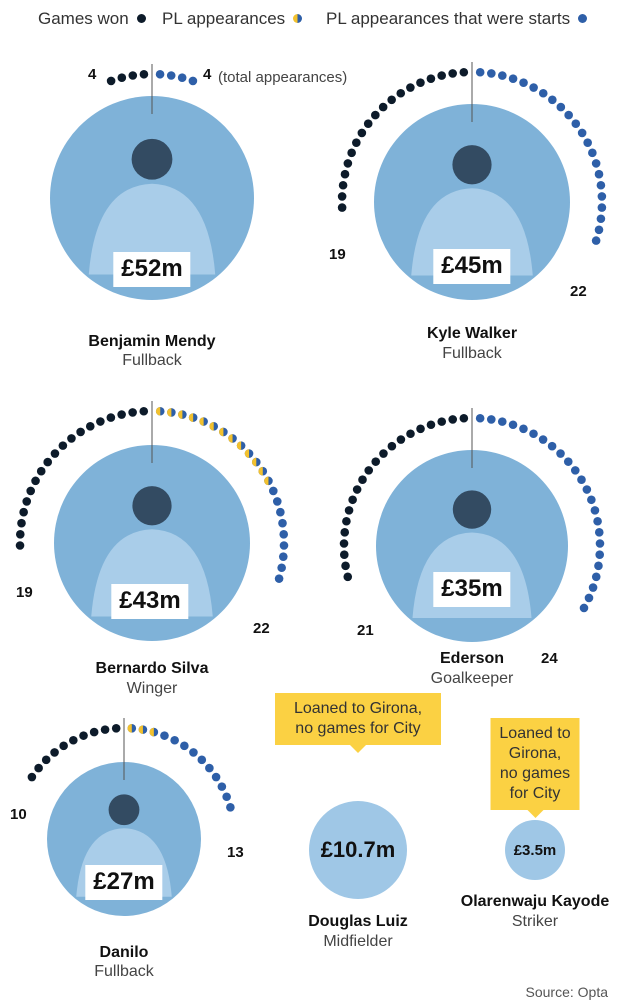 Image resolution: width=624 pixels, height=1006 pixels. I want to click on player-head-bernardo-silva, so click(152, 506).